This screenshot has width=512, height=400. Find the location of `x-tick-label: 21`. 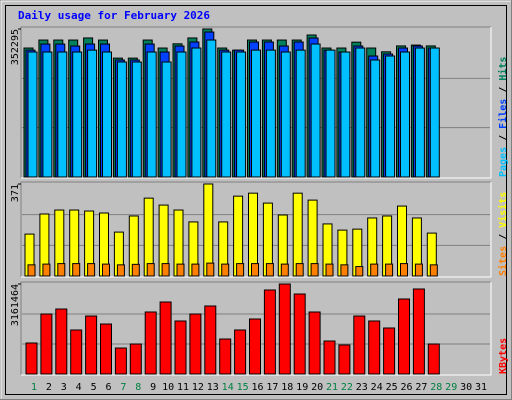

x-tick-label: 21 is located at coordinates (332, 387).